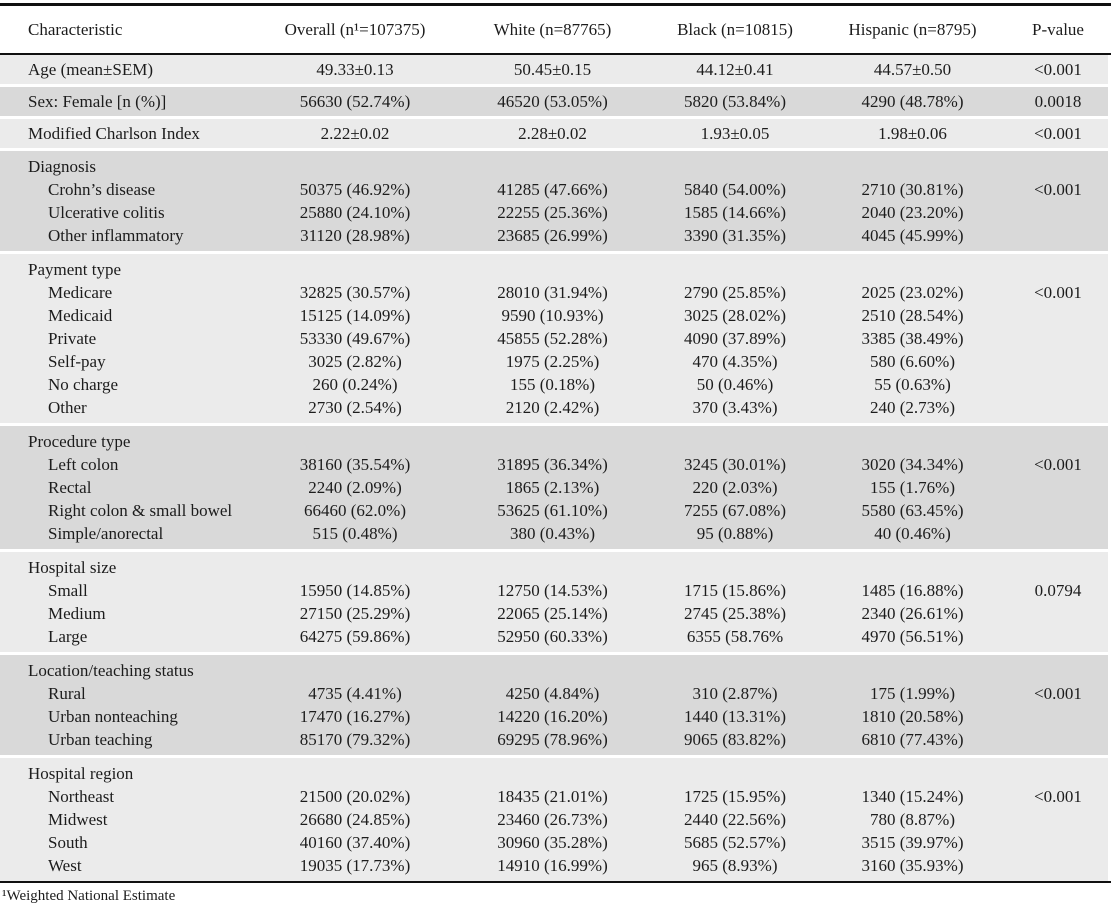  What do you see at coordinates (355, 533) in the screenshot?
I see `value-cell: 515 (0.48%)` at bounding box center [355, 533].